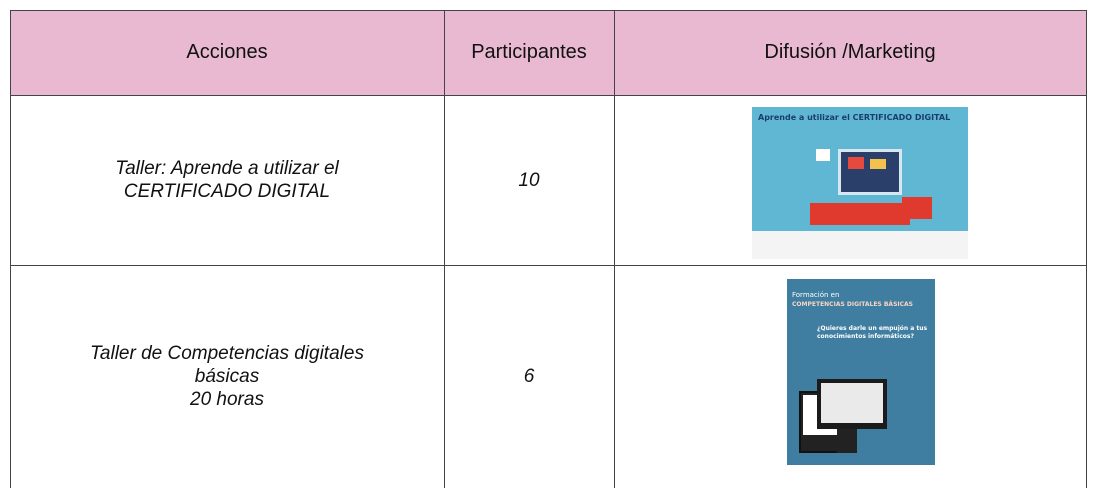 The width and height of the screenshot is (1098, 488). I want to click on poster-kicker: Formación en, so click(816, 295).